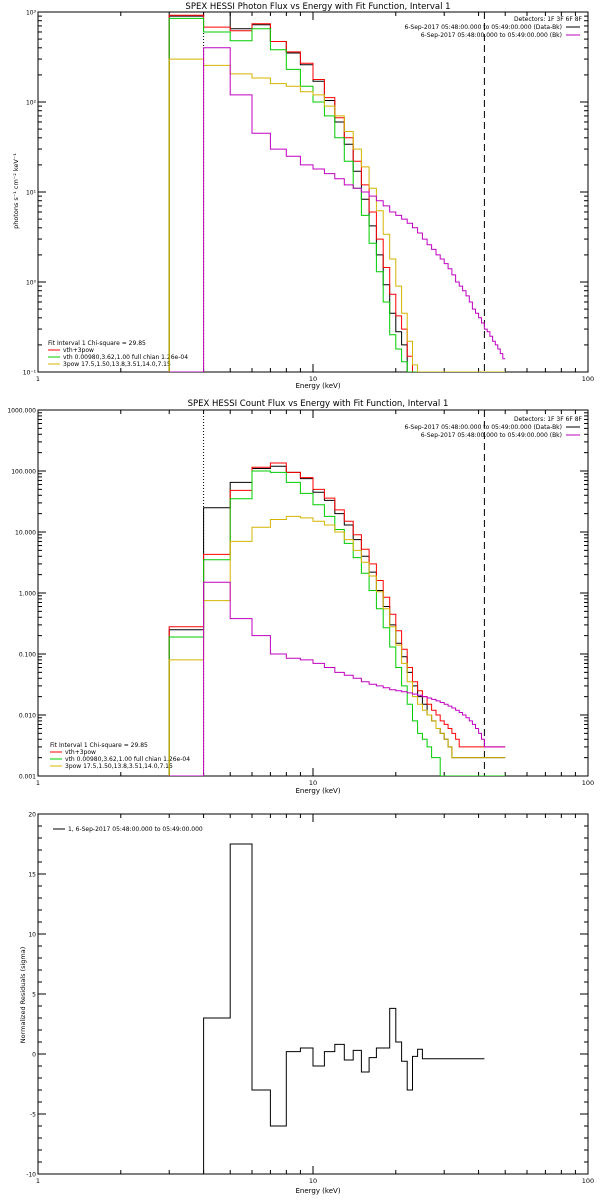 The height and width of the screenshot is (1204, 600). Describe the element at coordinates (99, 745) in the screenshot. I see `panel-2-fit-header: Fit Interval 1 Chi-square = 29.85` at that location.